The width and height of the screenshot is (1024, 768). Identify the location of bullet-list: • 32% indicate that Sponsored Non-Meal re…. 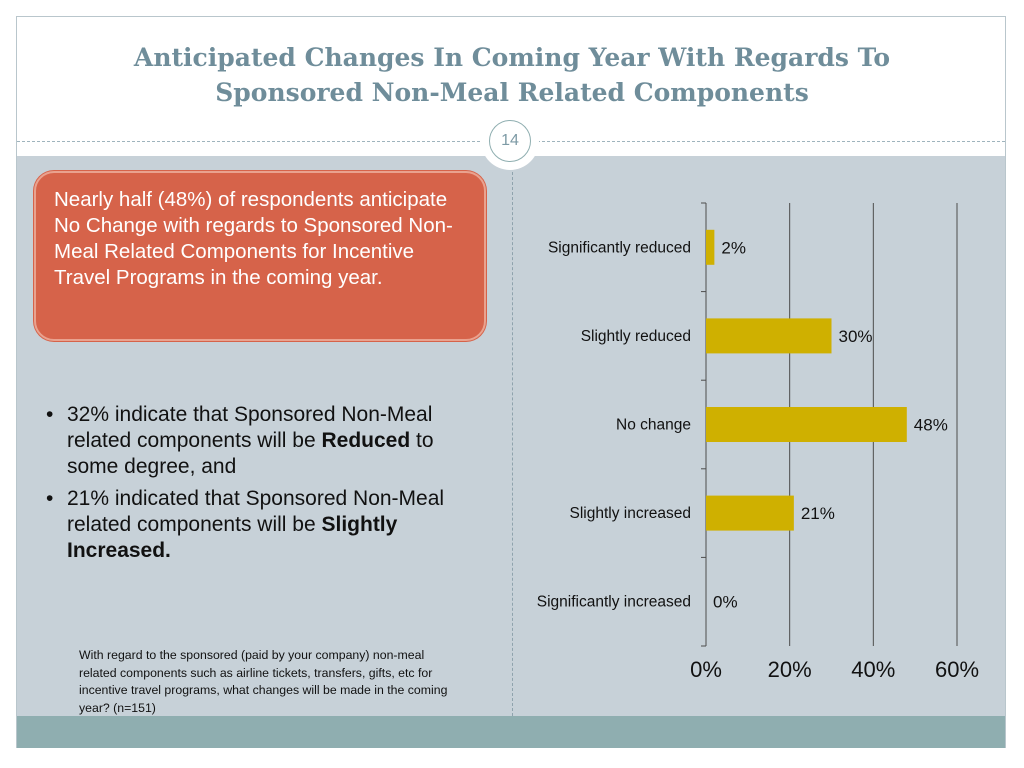
(264, 486).